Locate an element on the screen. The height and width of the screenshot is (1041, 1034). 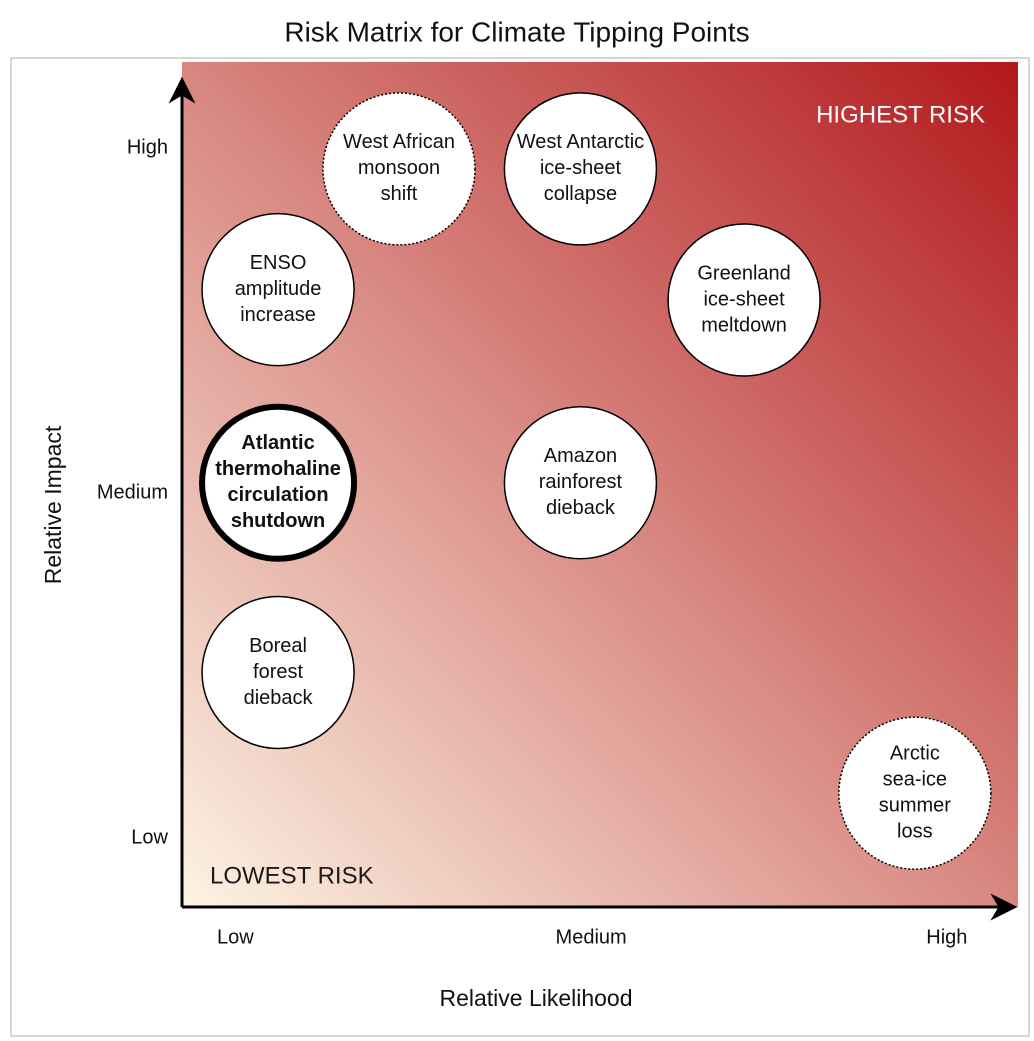
y-tick-label: Medium is located at coordinates (132, 492).